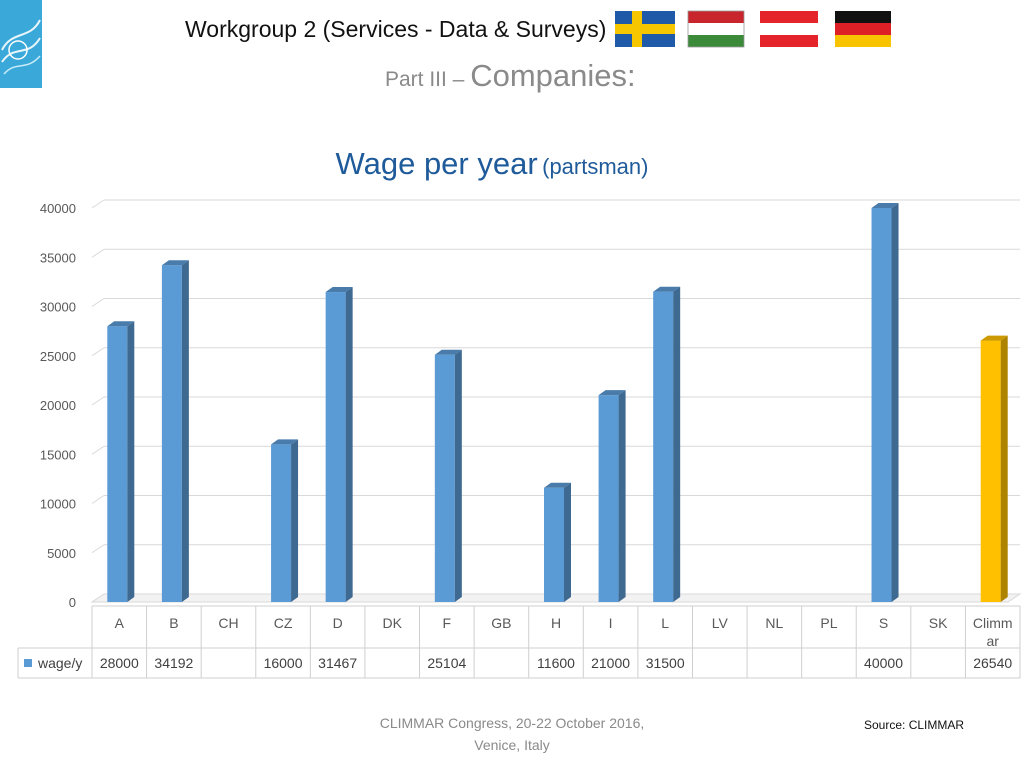 The image size is (1024, 768). I want to click on bar-side-h, so click(567, 542).